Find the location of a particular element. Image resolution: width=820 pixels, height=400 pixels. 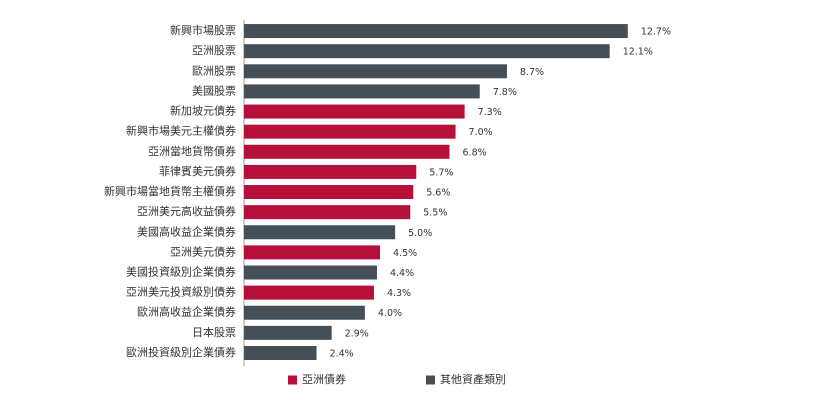

y-tick-label: 亞洲股票 is located at coordinates (214, 50).